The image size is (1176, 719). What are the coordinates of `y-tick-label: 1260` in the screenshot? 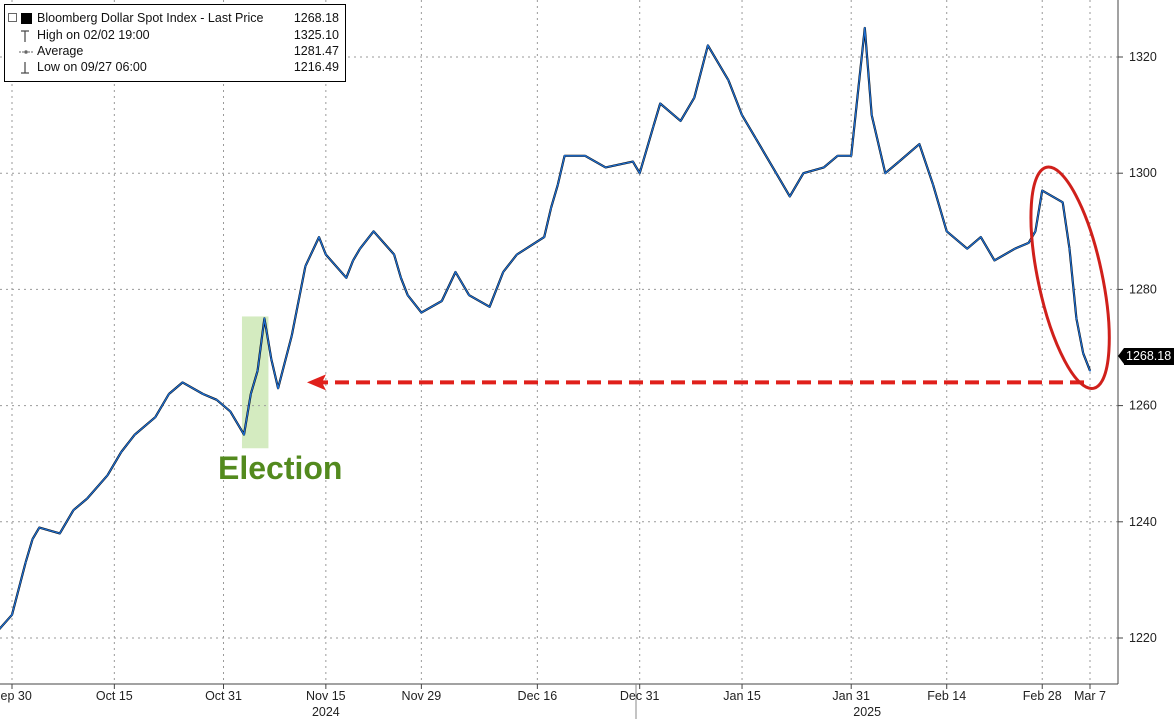 It's located at (1143, 406).